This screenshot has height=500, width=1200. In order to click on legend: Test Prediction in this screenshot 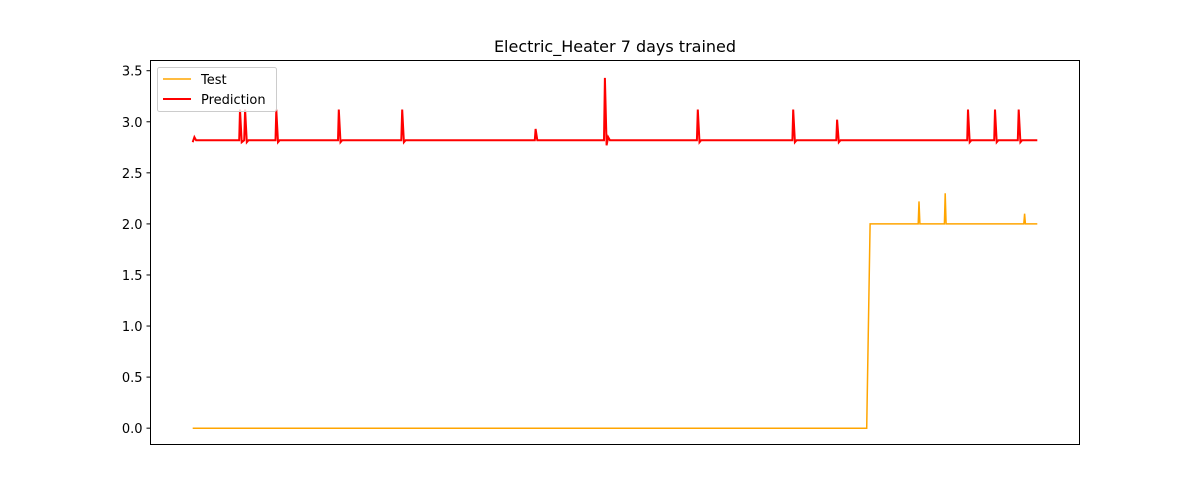, I will do `click(217, 89)`.